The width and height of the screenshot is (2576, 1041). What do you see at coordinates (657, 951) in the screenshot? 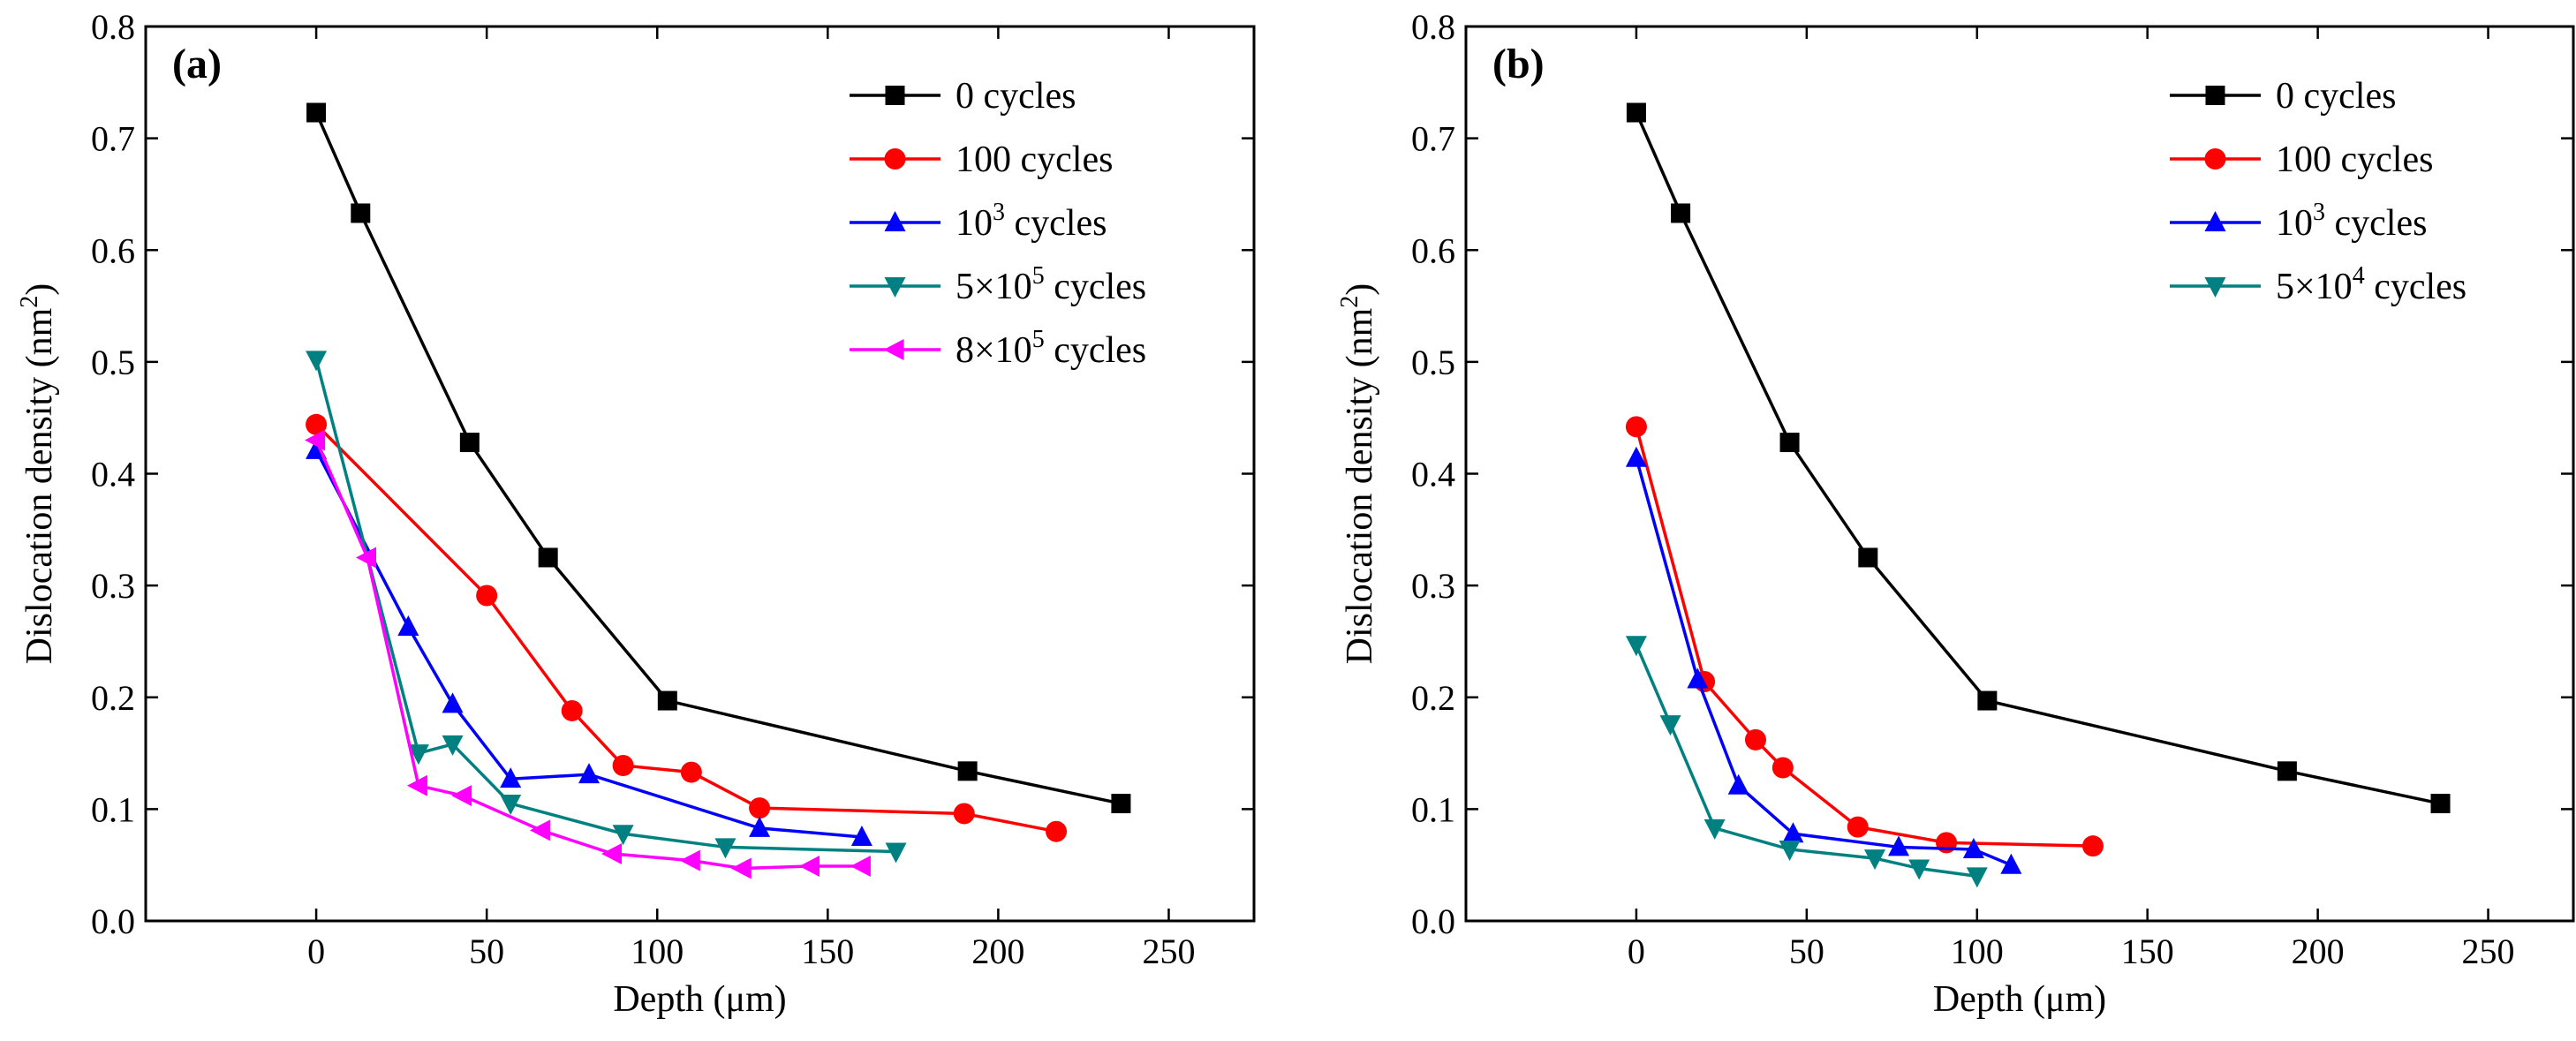
I see `panel-a-xtick-label: 100` at bounding box center [657, 951].